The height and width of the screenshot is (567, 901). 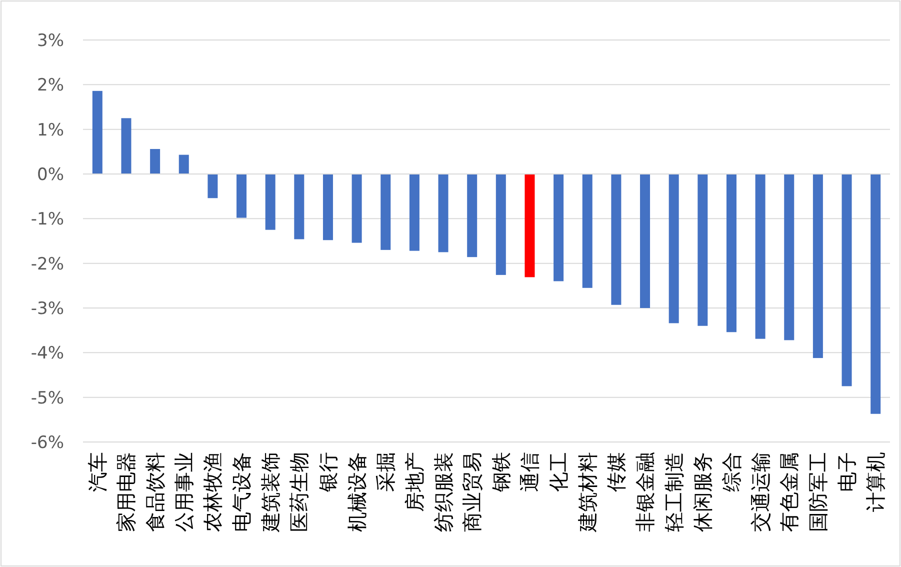 What do you see at coordinates (270, 492) in the screenshot?
I see `x-tick-label: 建筑装饰` at bounding box center [270, 492].